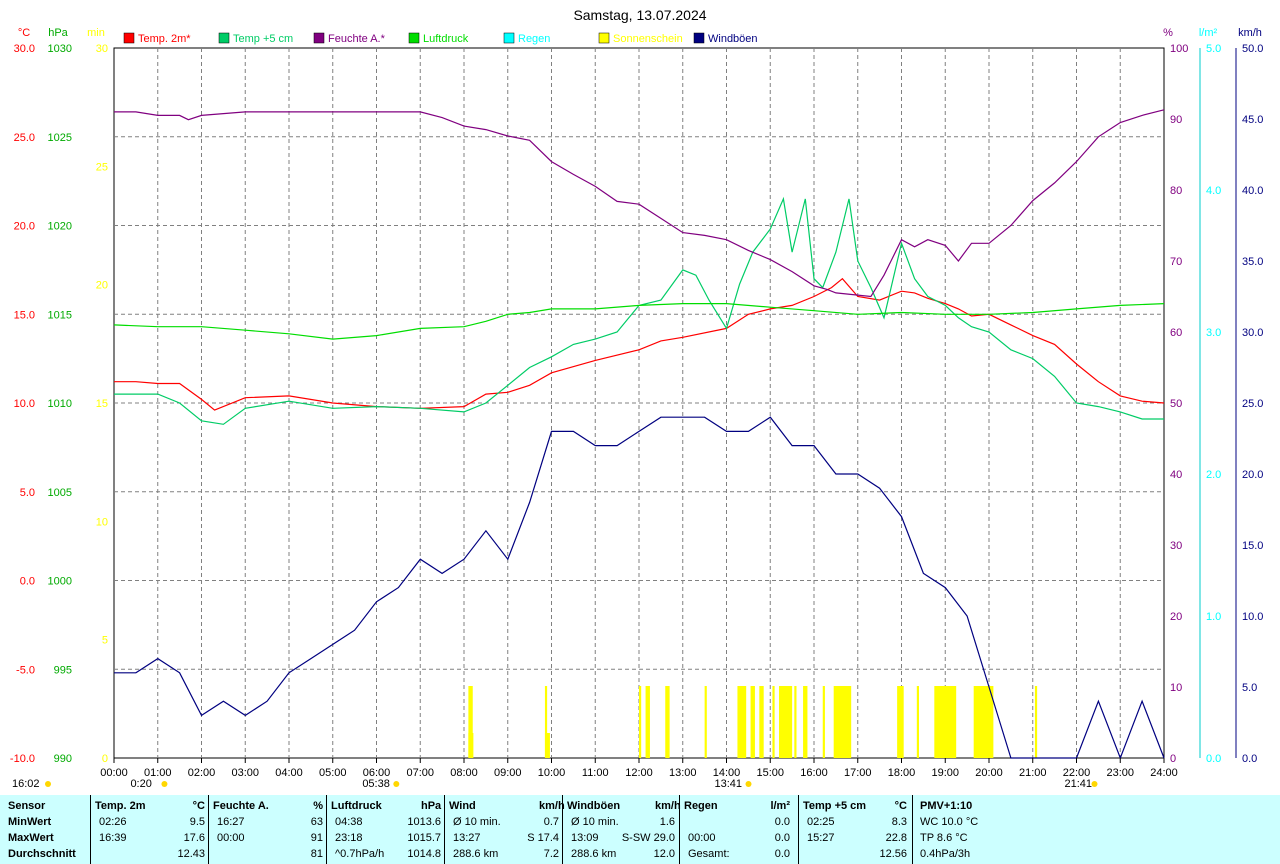 The height and width of the screenshot is (864, 1280). I want to click on stats-press-value: 1013.6, so click(424, 822).